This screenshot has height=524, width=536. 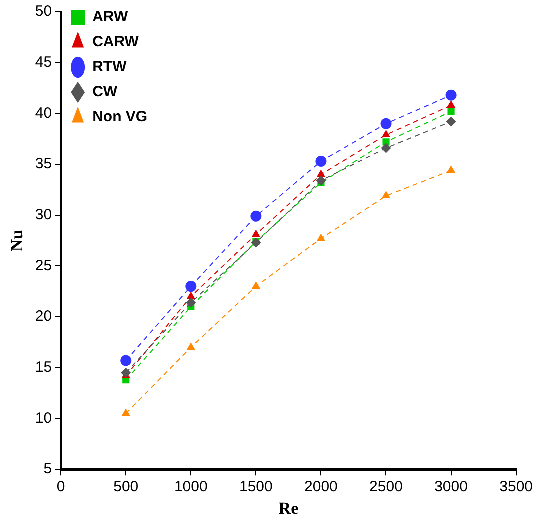 I want to click on y-tick-label: 25, so click(x=43, y=265).